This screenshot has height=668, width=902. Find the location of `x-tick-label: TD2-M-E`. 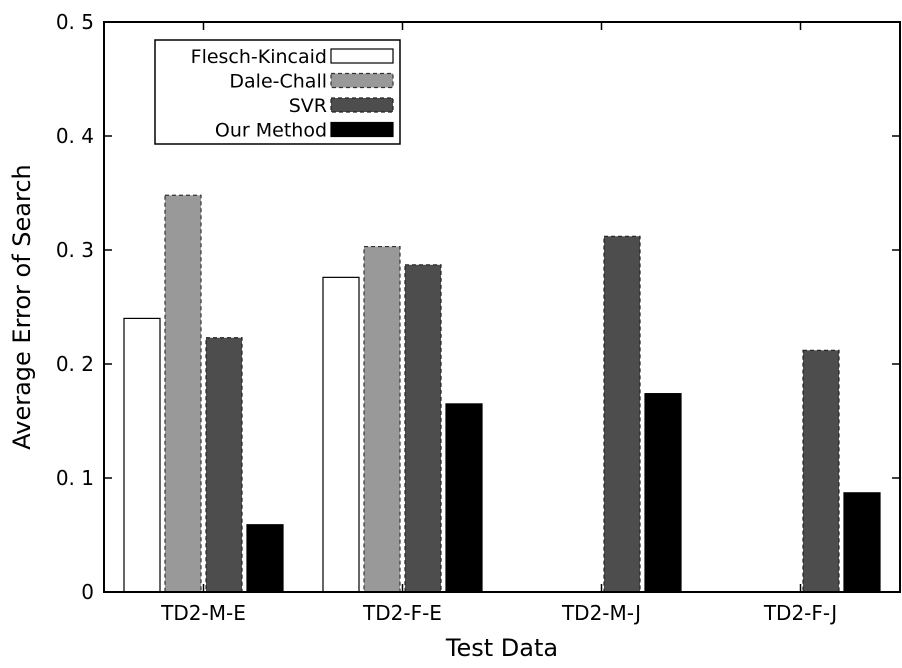

x-tick-label: TD2-M-E is located at coordinates (203, 613).